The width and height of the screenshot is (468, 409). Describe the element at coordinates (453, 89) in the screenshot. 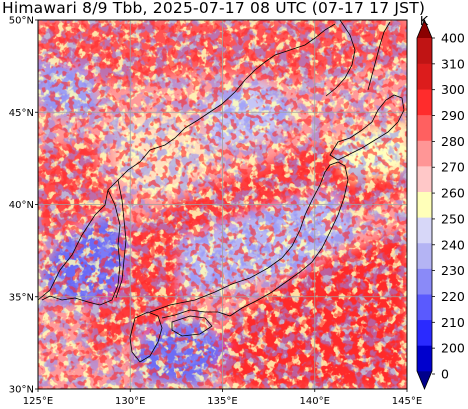

I see `colorbar-tick-label: 300` at that location.